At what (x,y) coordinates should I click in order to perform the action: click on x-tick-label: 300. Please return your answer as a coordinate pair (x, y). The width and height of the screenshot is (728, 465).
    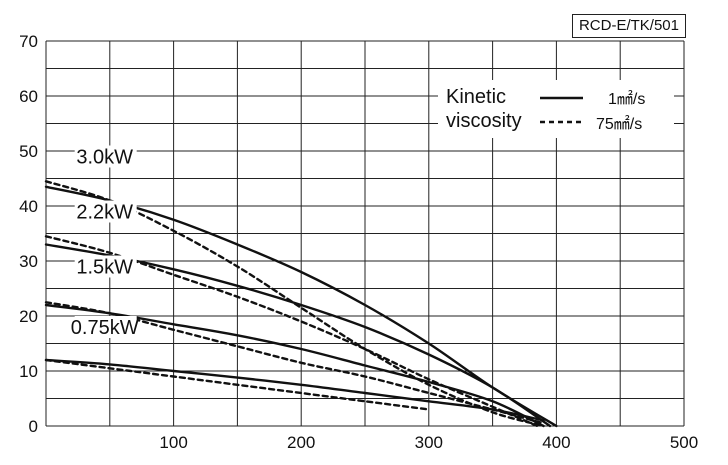
    Looking at the image, I should click on (429, 442).